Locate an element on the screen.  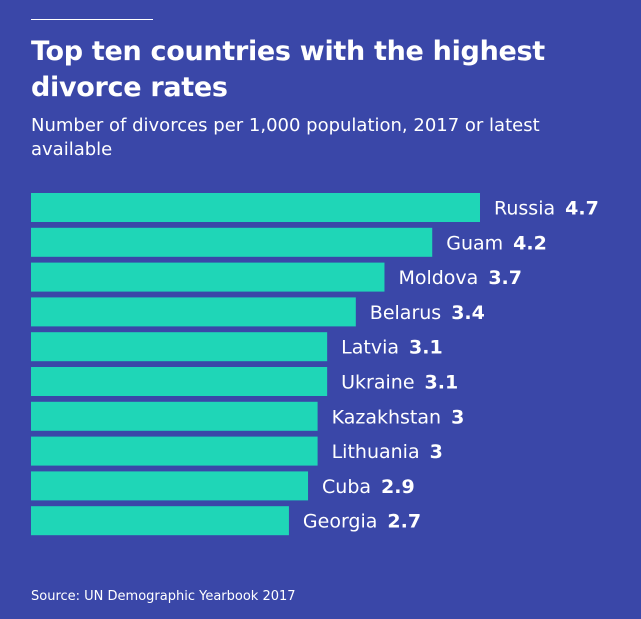
bar-label-georgia: Georgia 2.7 is located at coordinates (362, 522).